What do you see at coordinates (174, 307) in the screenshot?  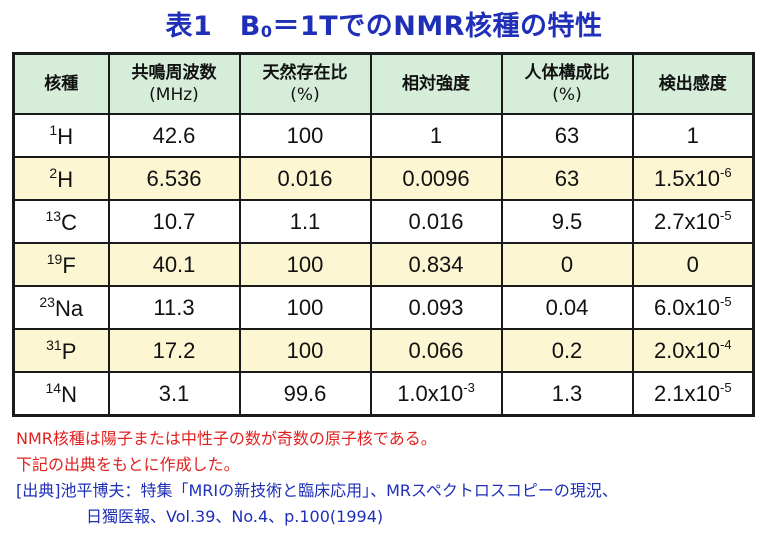 I see `frequency-cell: 11.3` at bounding box center [174, 307].